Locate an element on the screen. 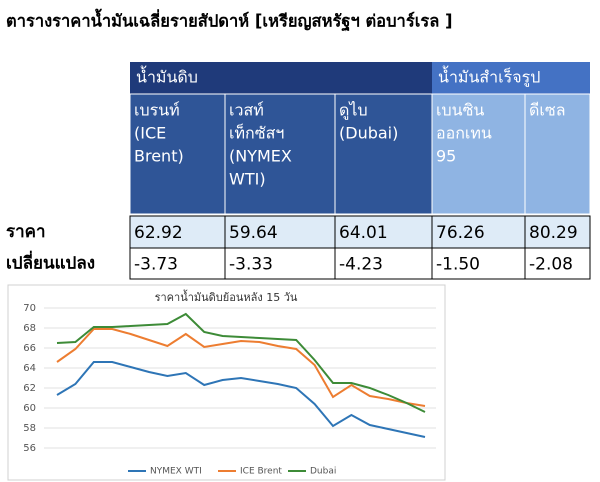 The width and height of the screenshot is (600, 482). y-tick-label: 66 is located at coordinates (29, 348).